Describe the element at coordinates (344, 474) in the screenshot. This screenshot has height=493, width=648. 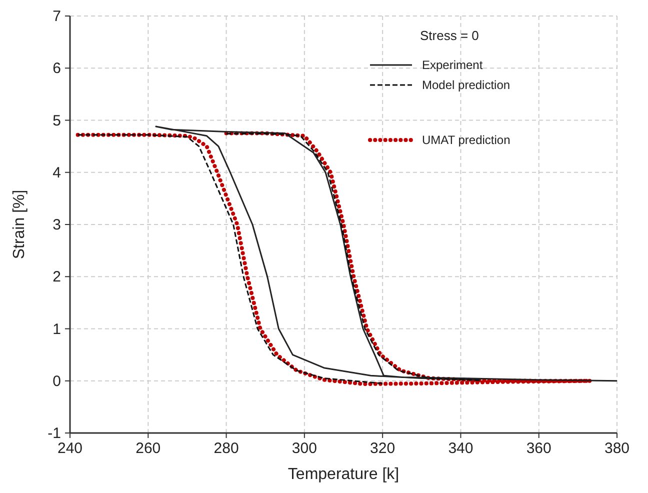
I see `x-axis-title: Temperature [k]` at that location.